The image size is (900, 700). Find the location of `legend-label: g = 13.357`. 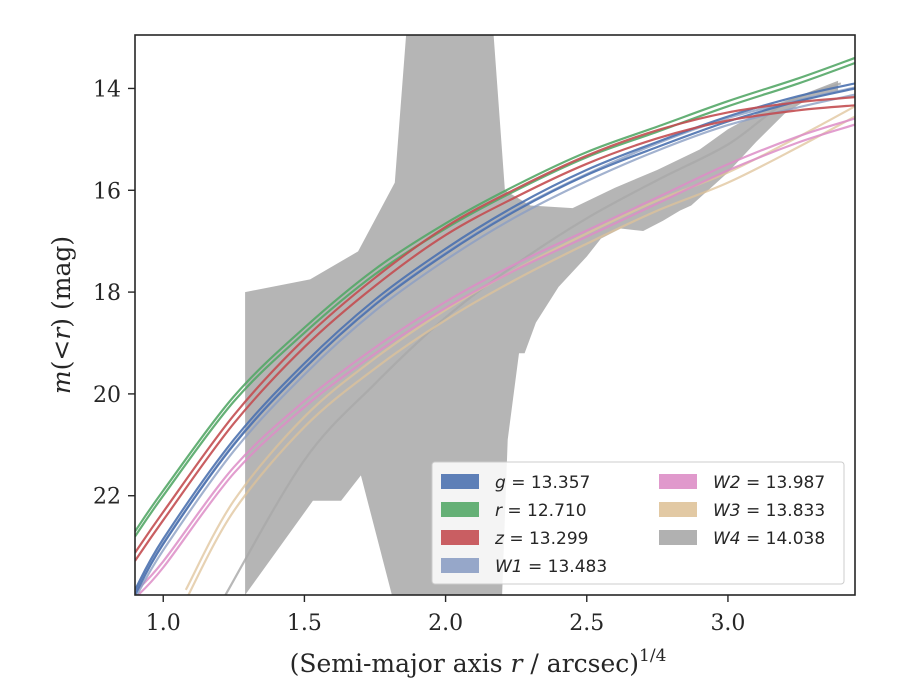

legend-label: g = 13.357 is located at coordinates (542, 483).